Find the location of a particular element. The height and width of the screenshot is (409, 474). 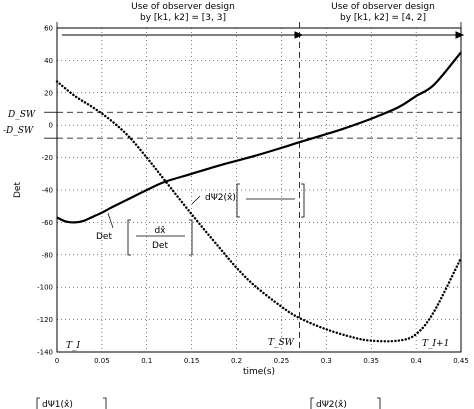

dsw-label: D_SW is located at coordinates (21, 115).